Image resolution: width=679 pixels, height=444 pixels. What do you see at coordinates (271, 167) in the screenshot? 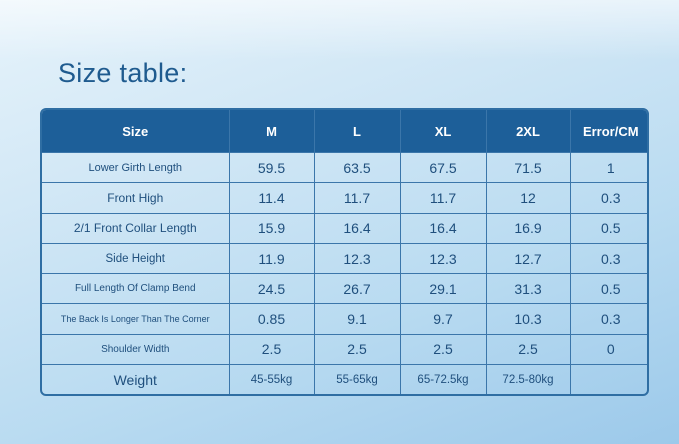
I see `table-cell: 59.5` at bounding box center [271, 167].